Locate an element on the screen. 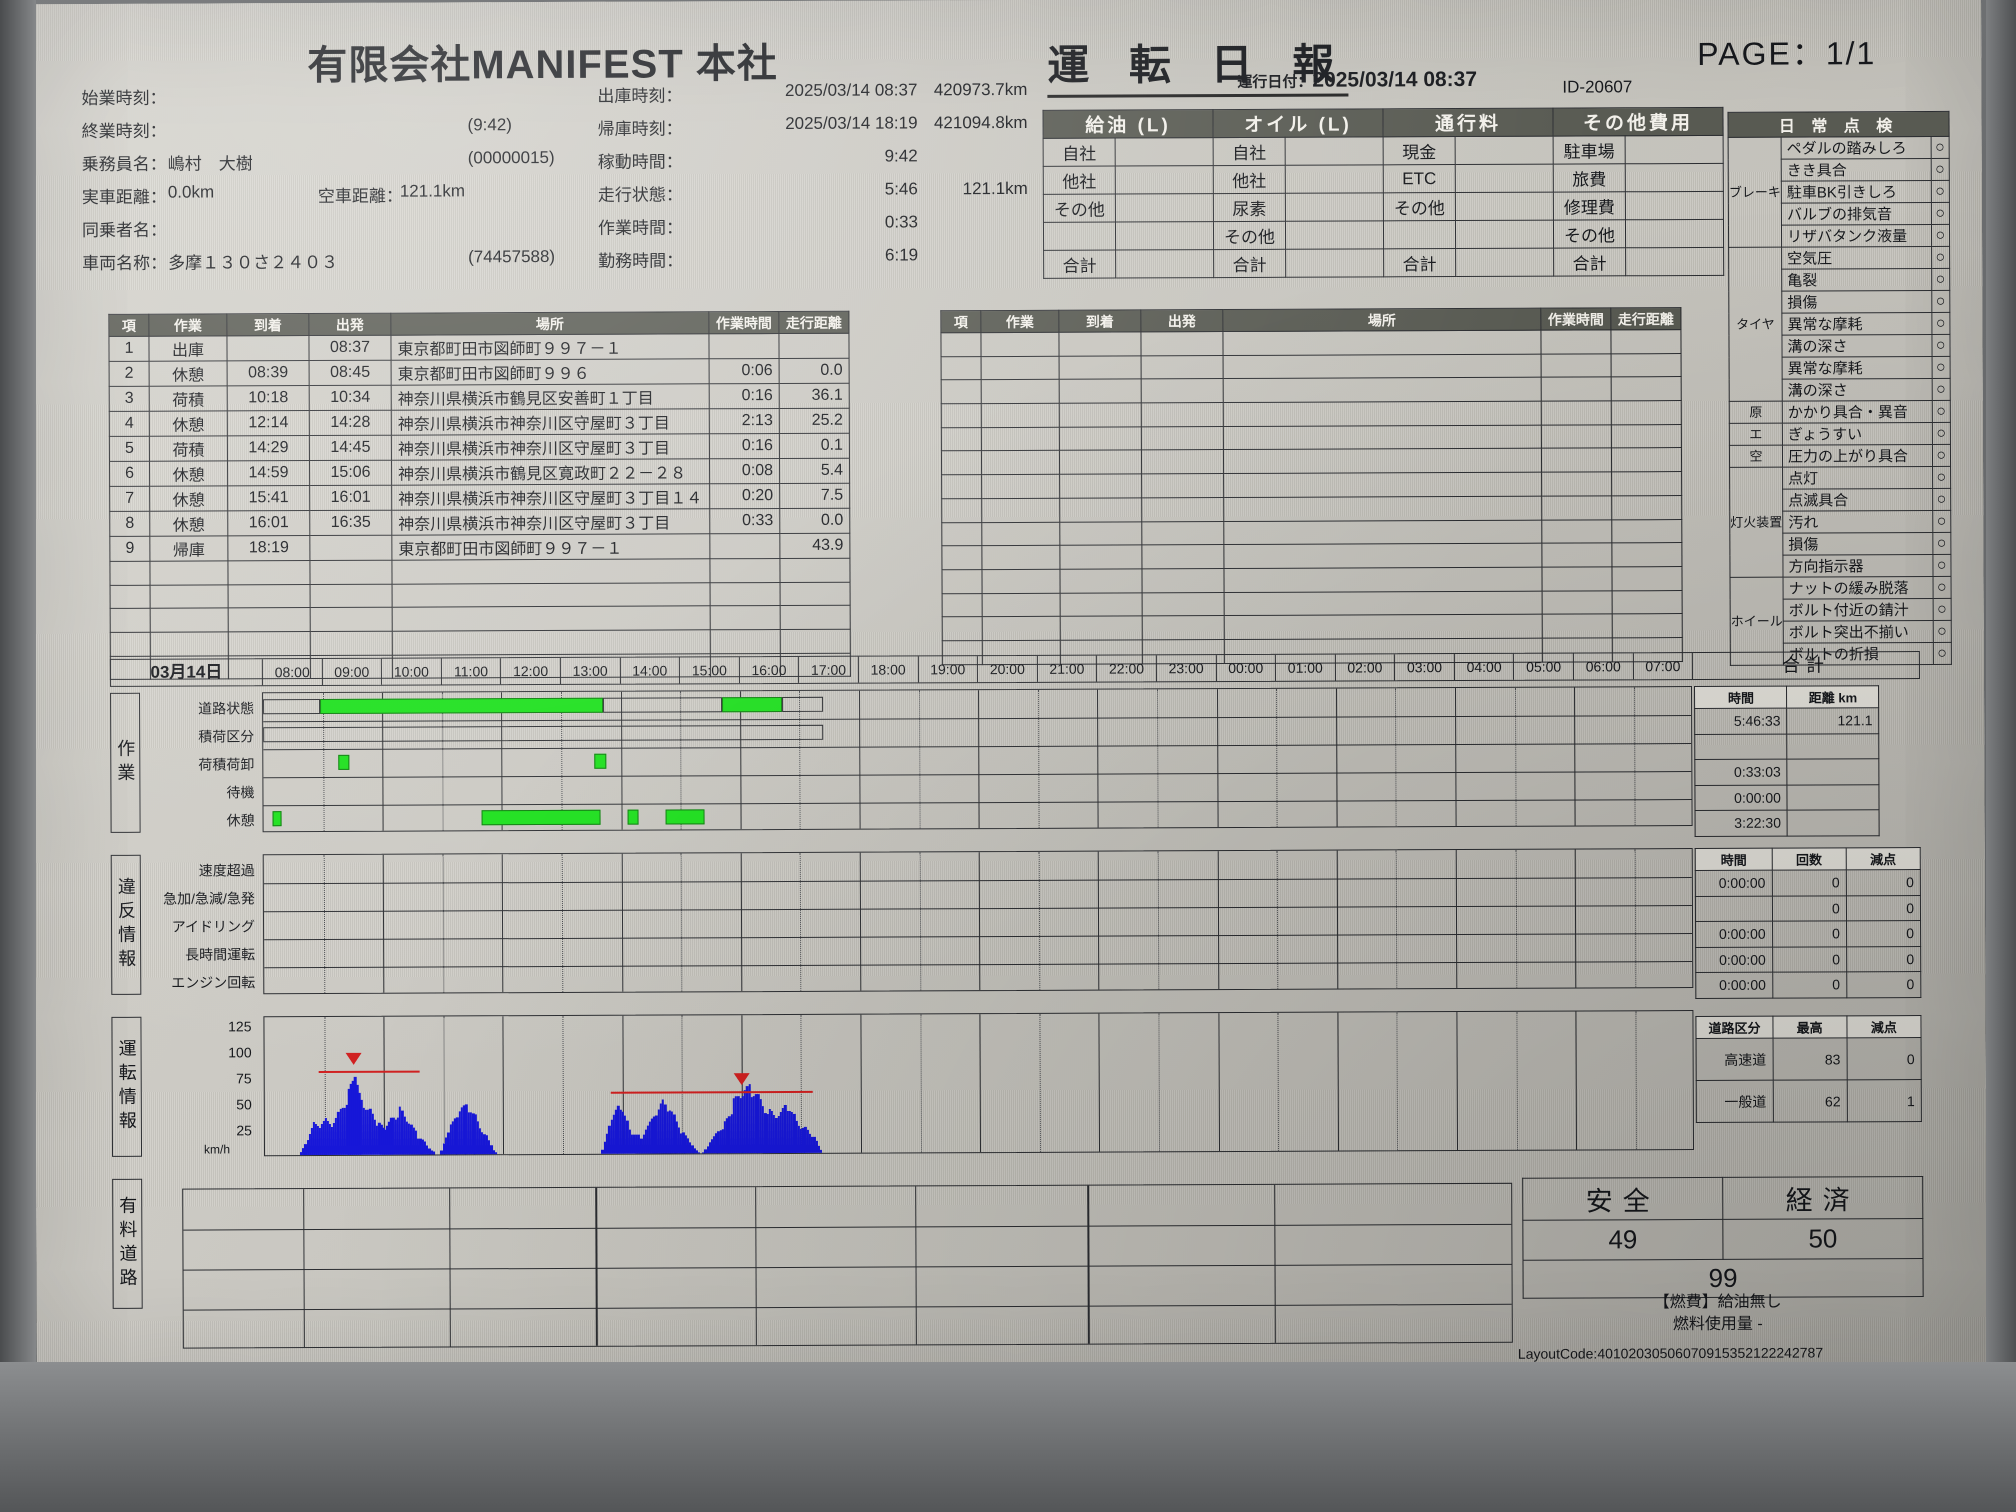 The height and width of the screenshot is (1512, 2016). totals-row: 0:33:03 is located at coordinates (1787, 772).